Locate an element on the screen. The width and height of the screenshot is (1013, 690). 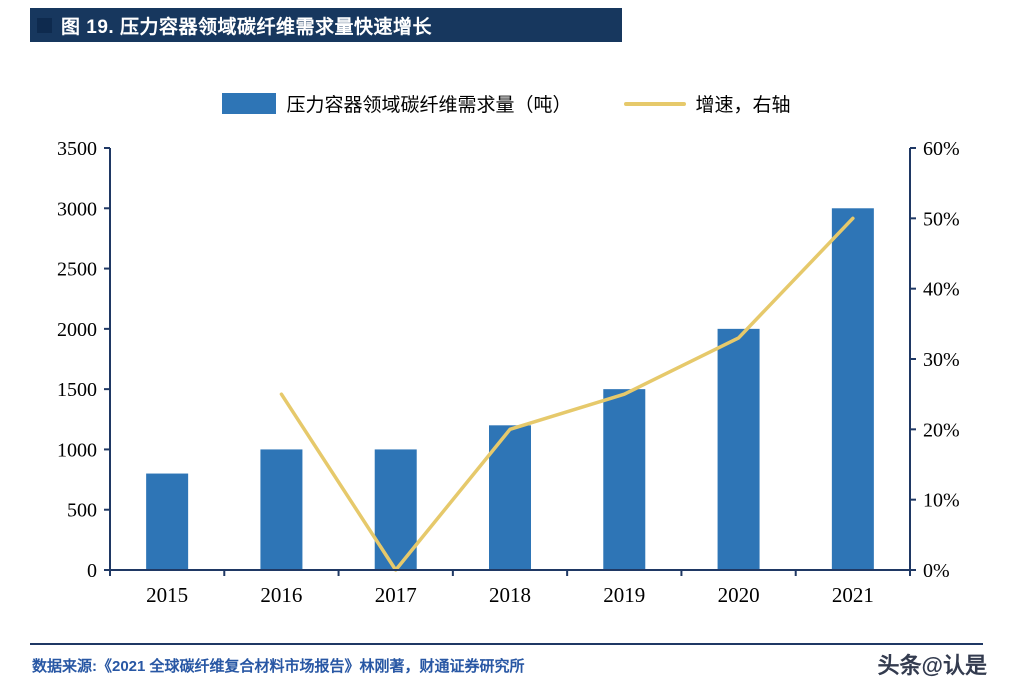
right-tick-label: 10% is located at coordinates (941, 501).